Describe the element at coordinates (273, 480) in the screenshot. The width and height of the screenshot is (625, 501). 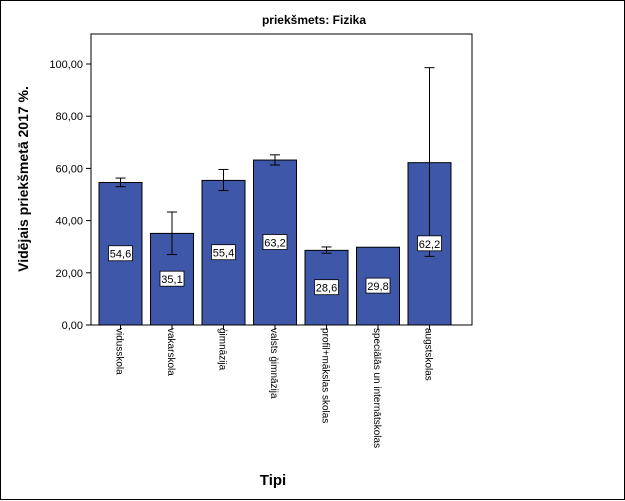
I see `x-axis-label: Tipi` at that location.